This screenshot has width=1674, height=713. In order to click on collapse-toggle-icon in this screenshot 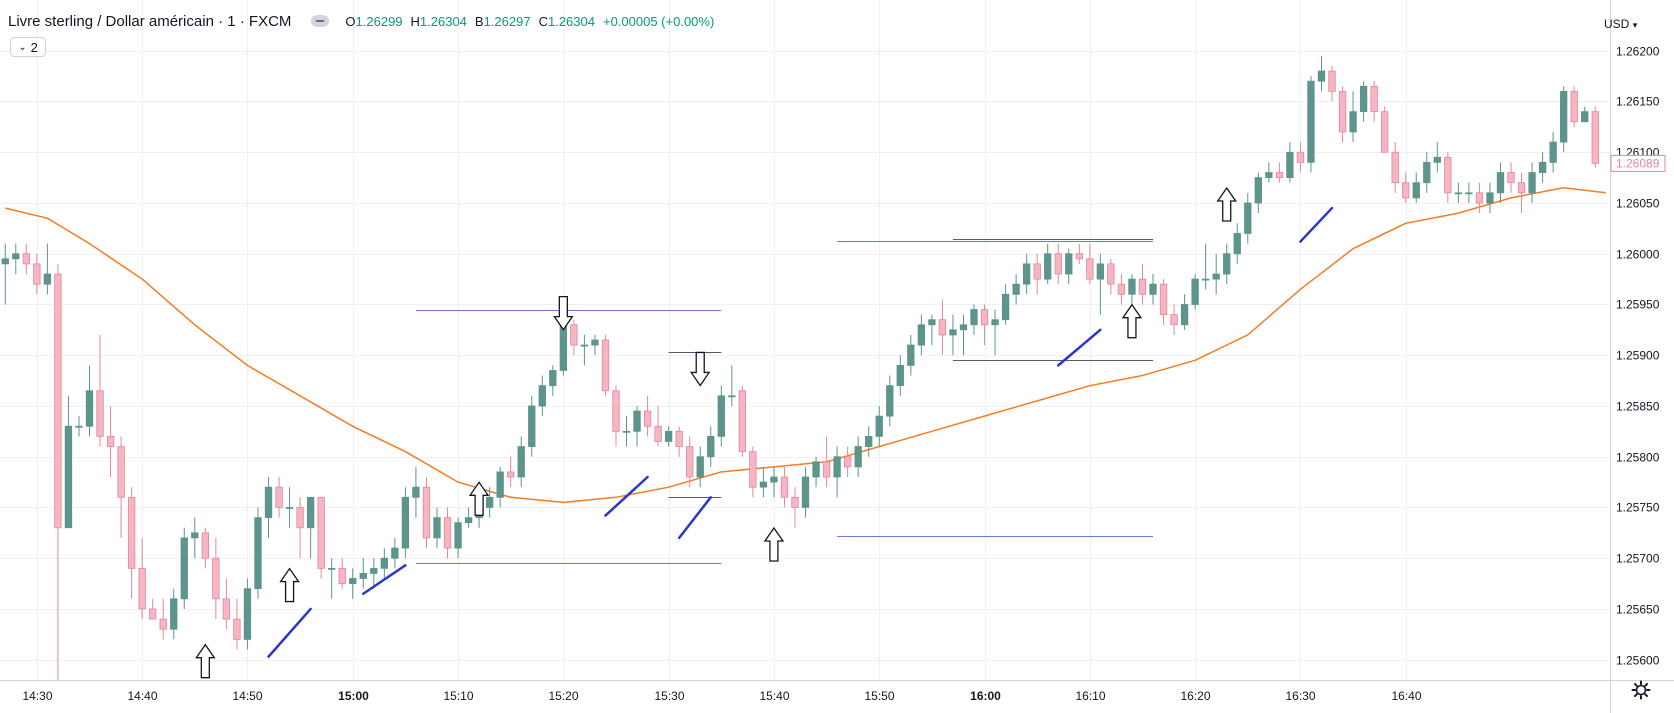, I will do `click(320, 21)`.